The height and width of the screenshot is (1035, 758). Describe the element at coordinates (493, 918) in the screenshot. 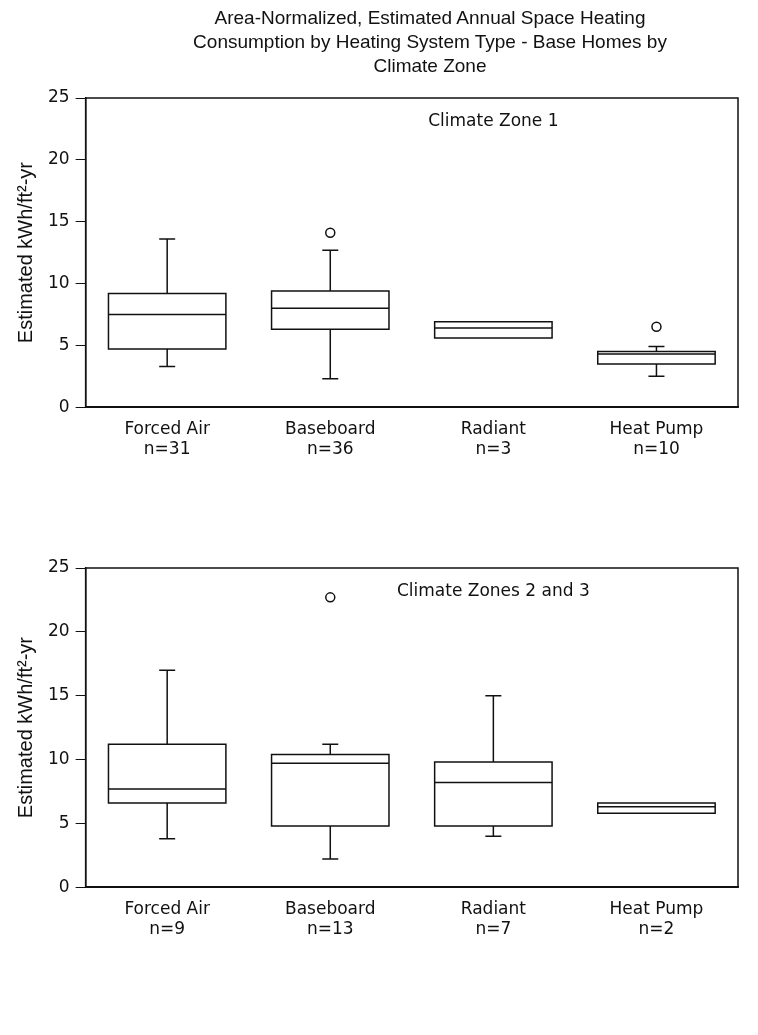

I see `x-tick-label: Radiant n=7` at that location.